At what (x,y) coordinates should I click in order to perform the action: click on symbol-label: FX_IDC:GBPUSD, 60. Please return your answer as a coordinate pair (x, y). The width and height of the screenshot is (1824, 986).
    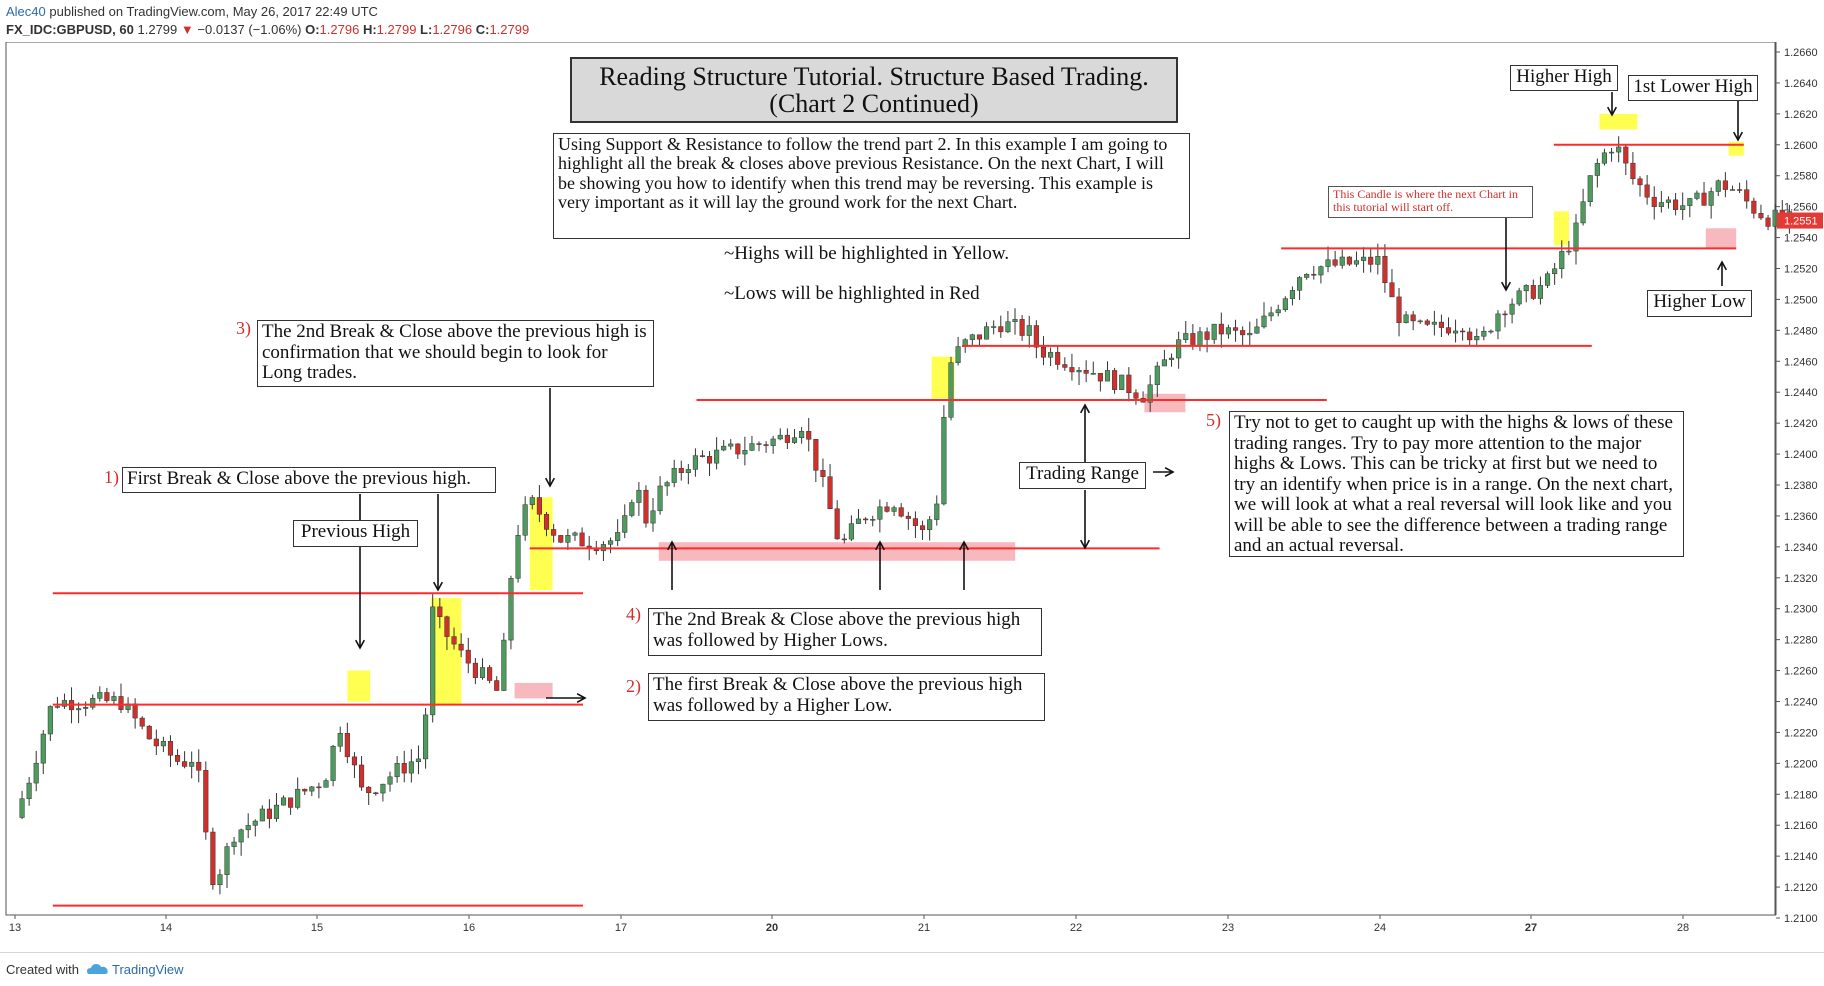
    Looking at the image, I should click on (70, 29).